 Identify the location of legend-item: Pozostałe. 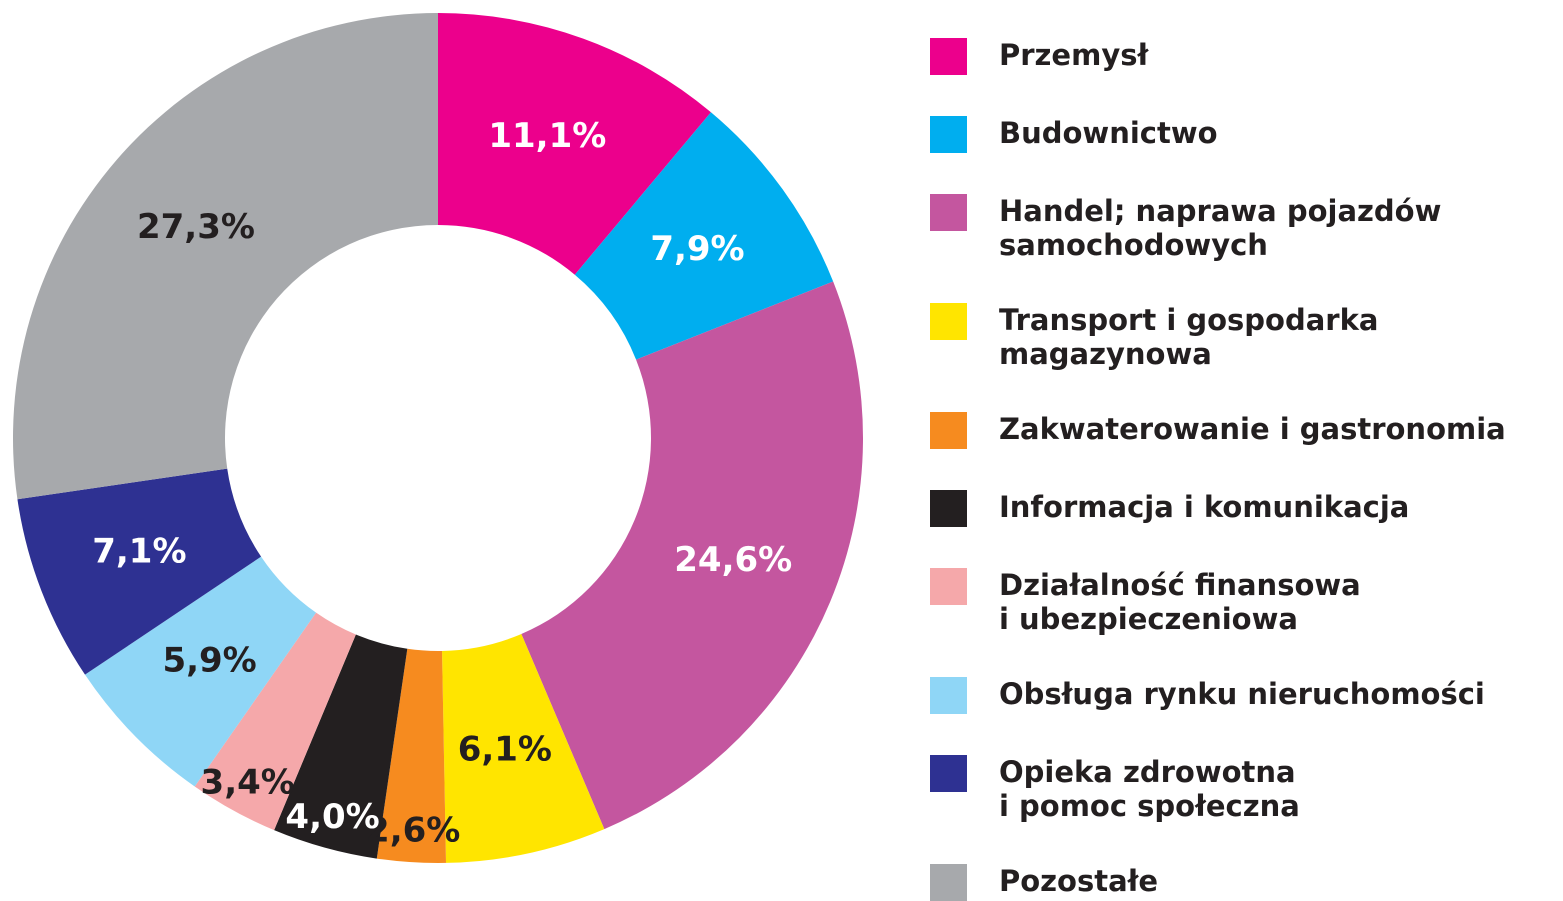
(1218, 882).